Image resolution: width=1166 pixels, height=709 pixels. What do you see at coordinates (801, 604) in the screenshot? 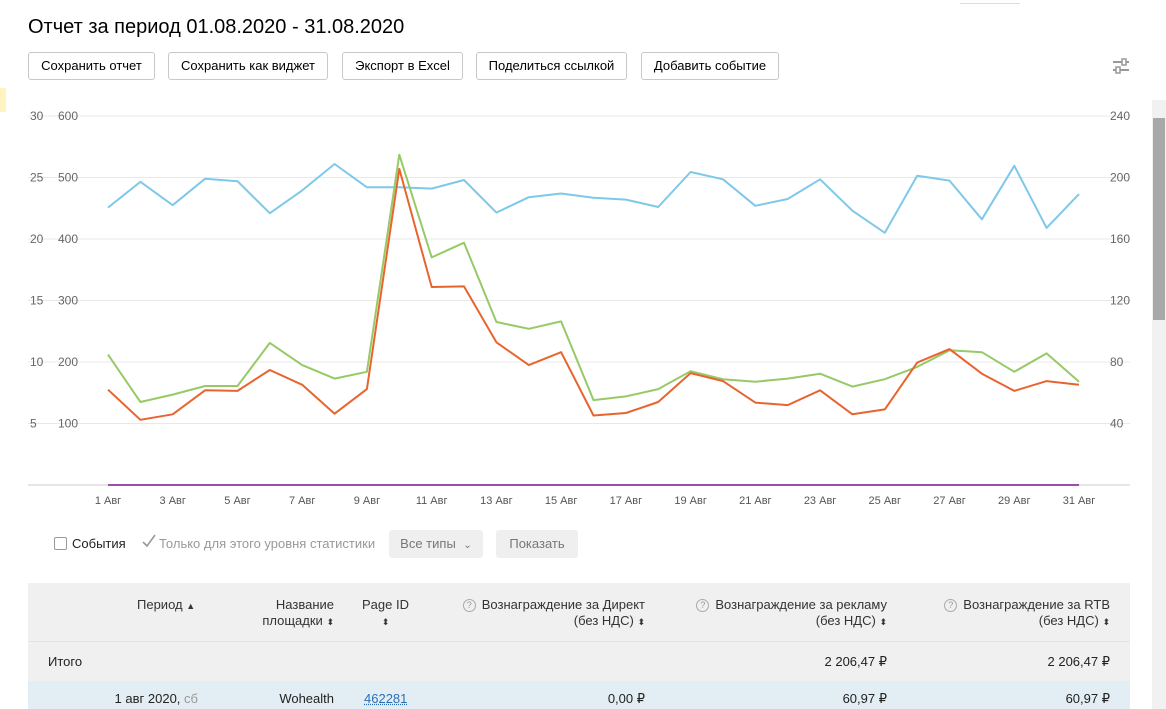
I see `ads-header-line1: Вознаграждение за рекламу` at bounding box center [801, 604].